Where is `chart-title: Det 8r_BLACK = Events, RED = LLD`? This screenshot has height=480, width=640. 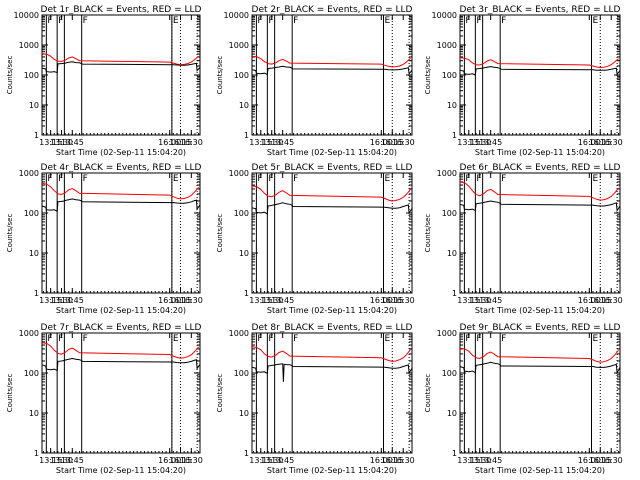 chart-title: Det 8r_BLACK = Events, RED = LLD is located at coordinates (332, 328).